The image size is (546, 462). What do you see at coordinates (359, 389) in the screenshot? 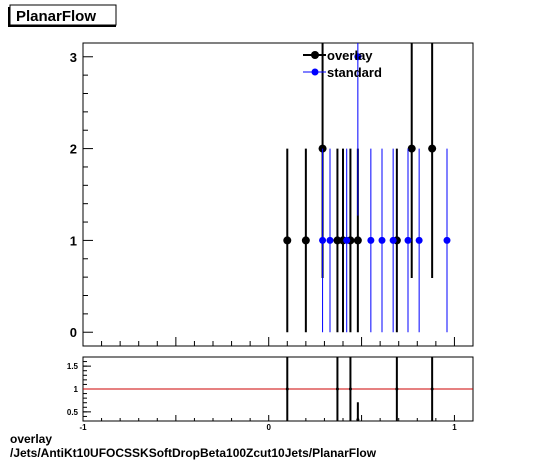
I see `ratio-data-marks` at bounding box center [359, 389].